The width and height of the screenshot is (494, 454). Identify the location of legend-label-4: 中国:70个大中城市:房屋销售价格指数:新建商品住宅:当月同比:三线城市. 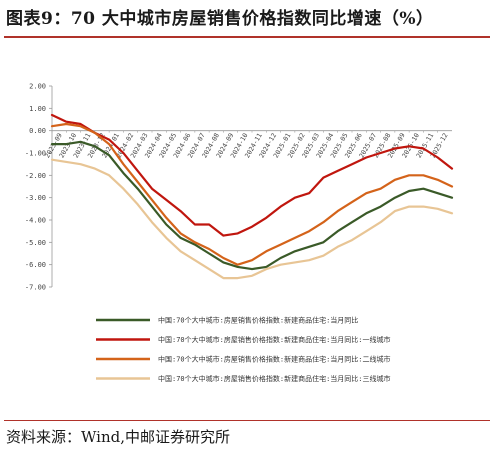
(274, 378).